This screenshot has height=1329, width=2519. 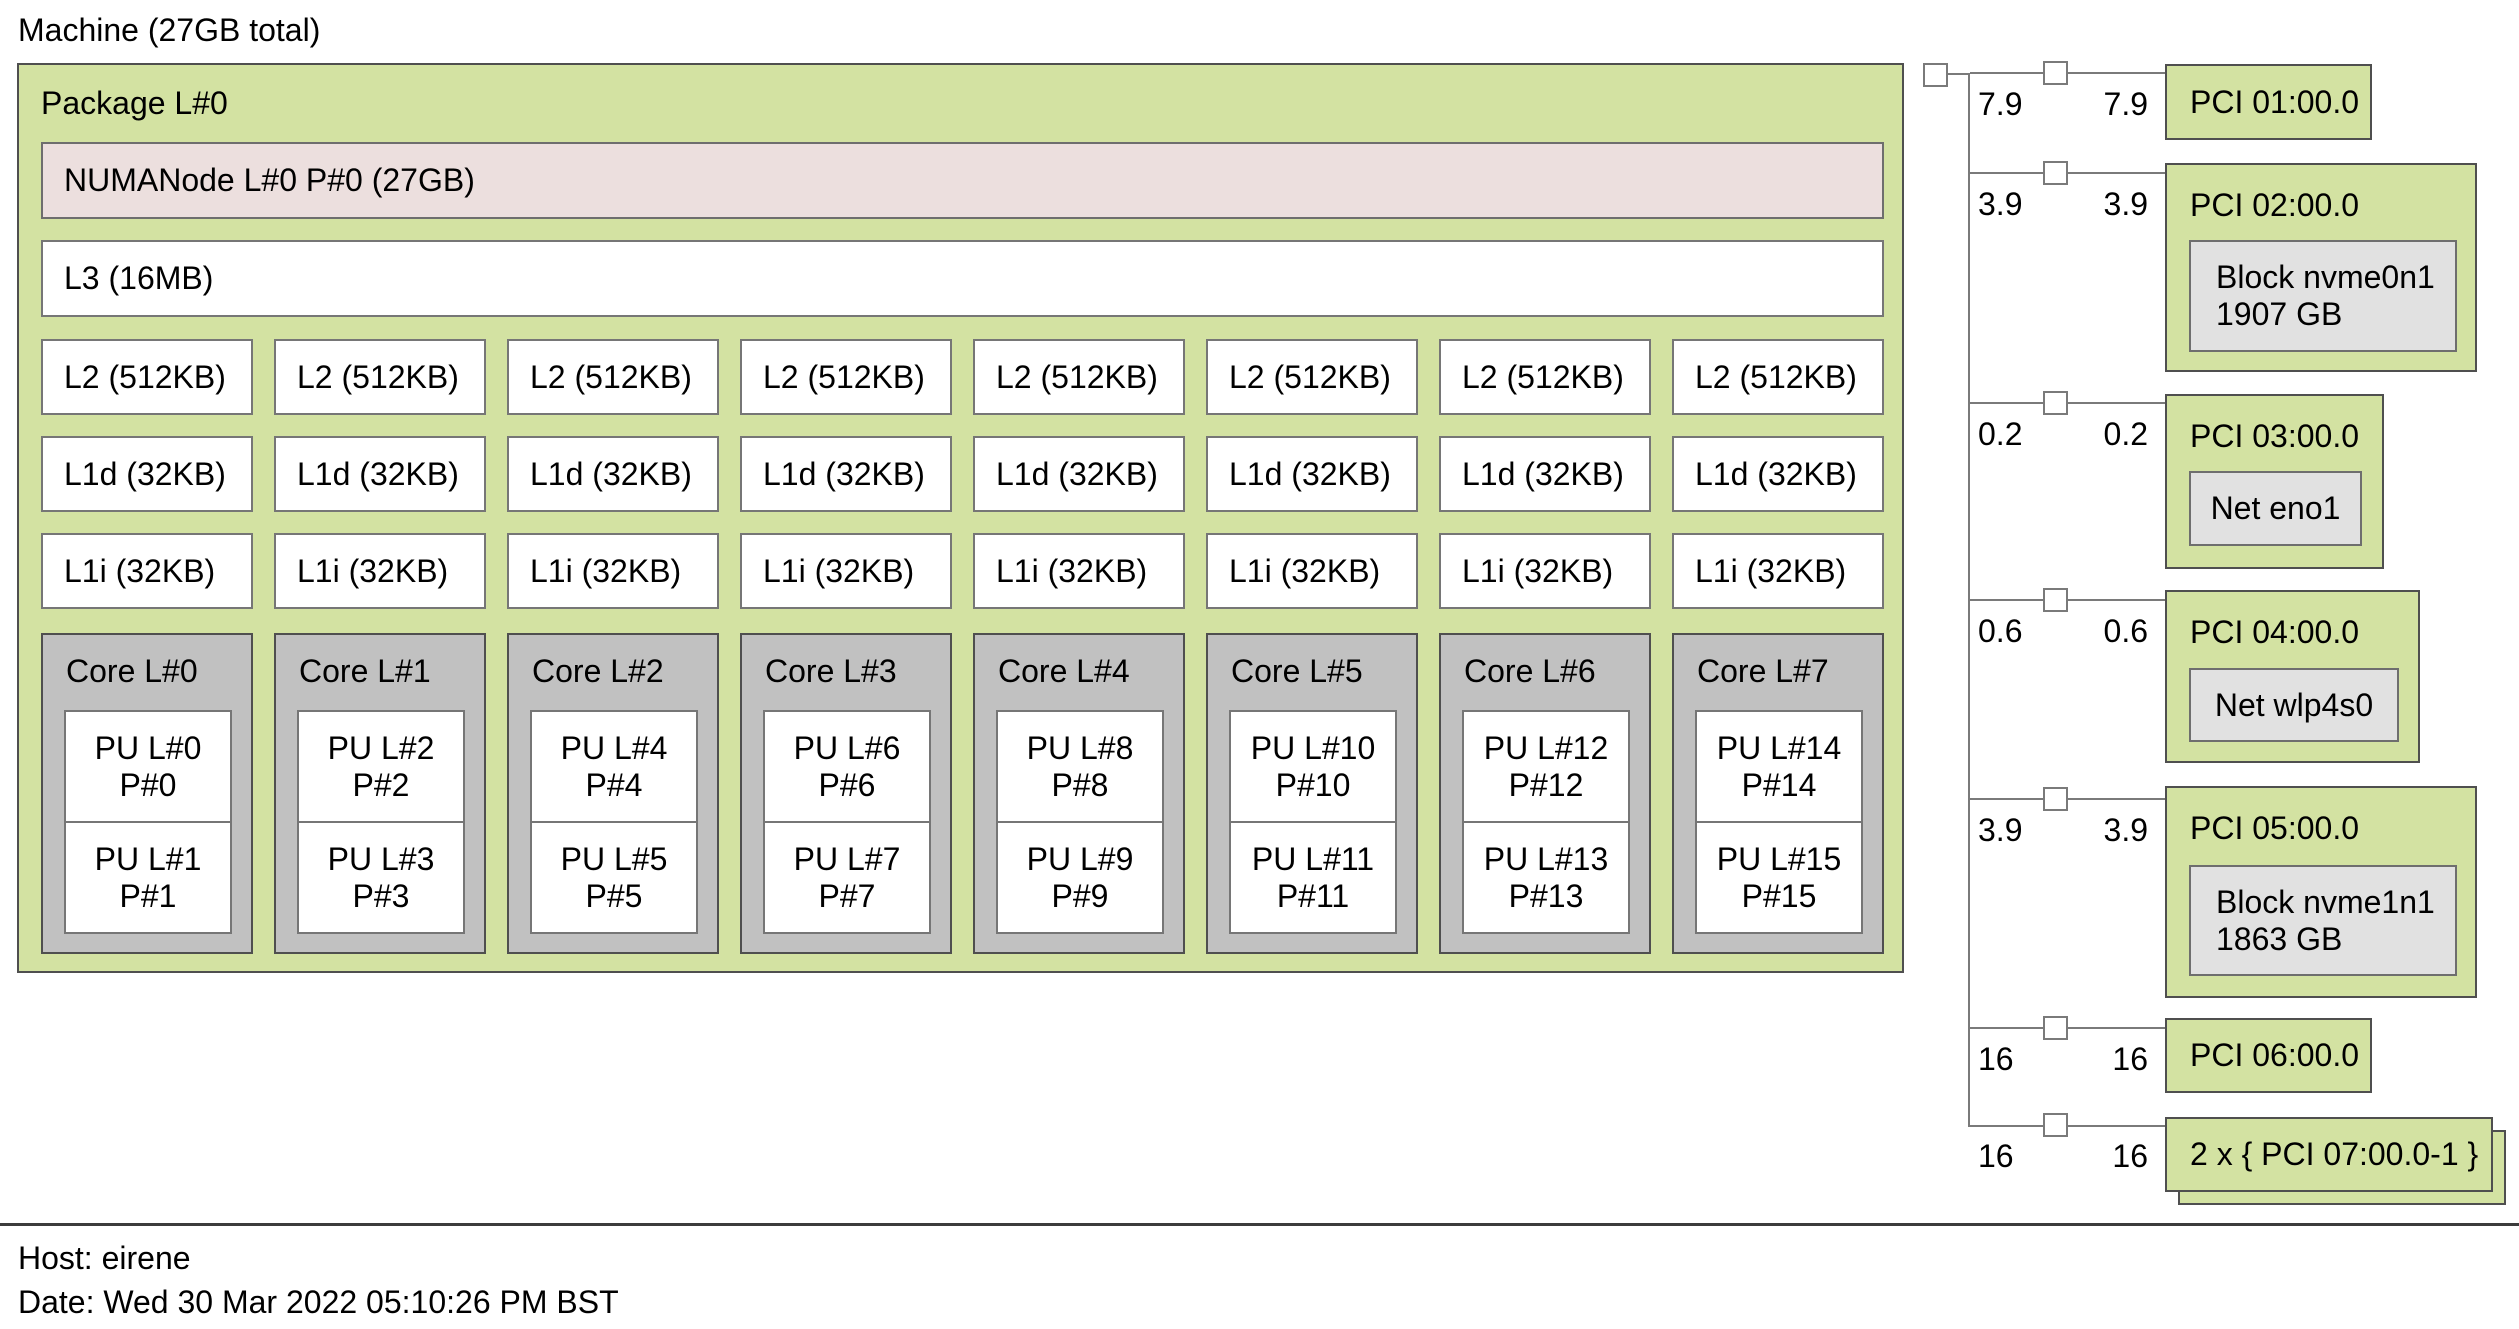 I want to click on core-label: Core L#2, so click(x=598, y=671).